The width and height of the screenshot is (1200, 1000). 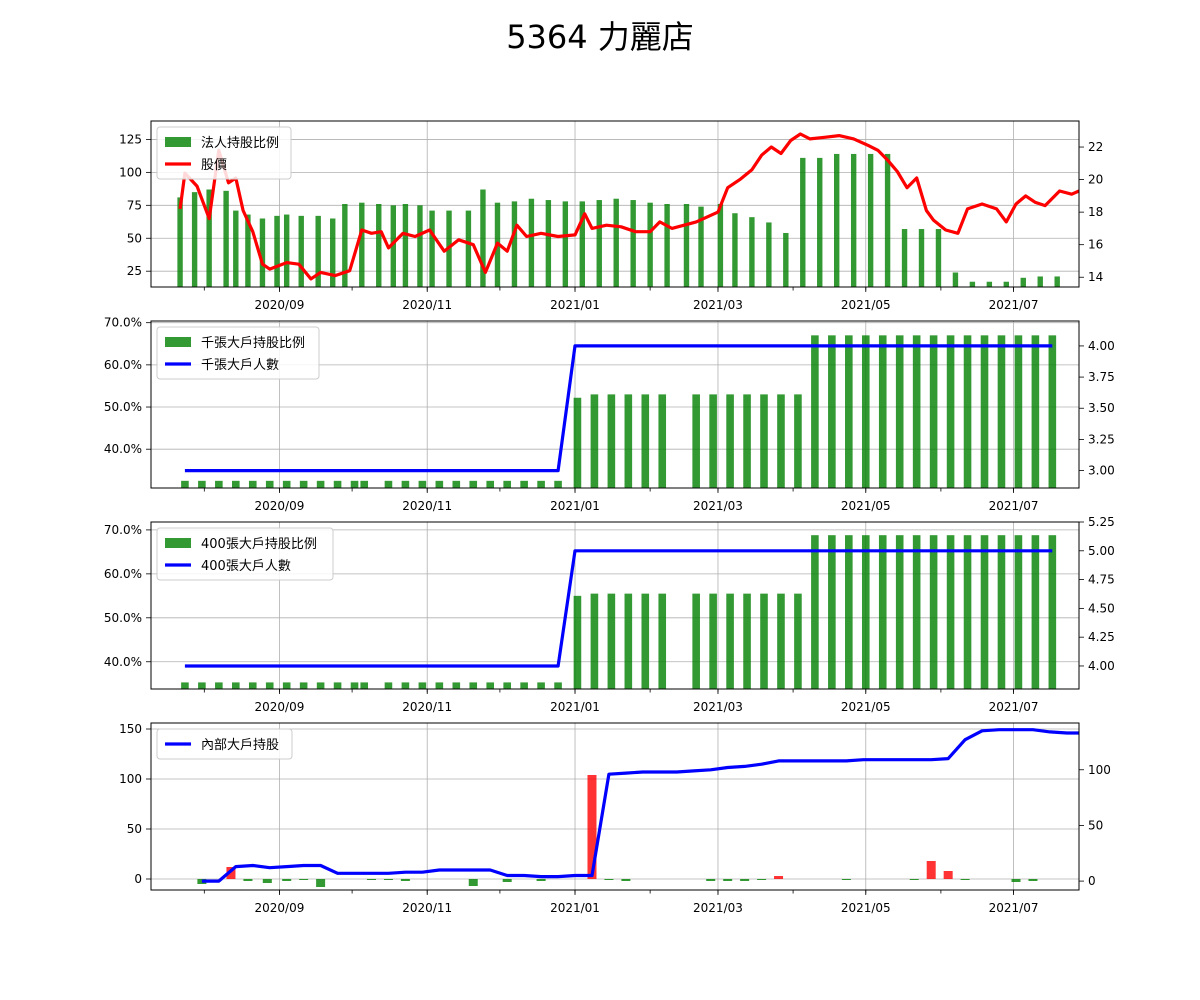 I want to click on legend-label: 400張大戶人數, so click(x=246, y=566).